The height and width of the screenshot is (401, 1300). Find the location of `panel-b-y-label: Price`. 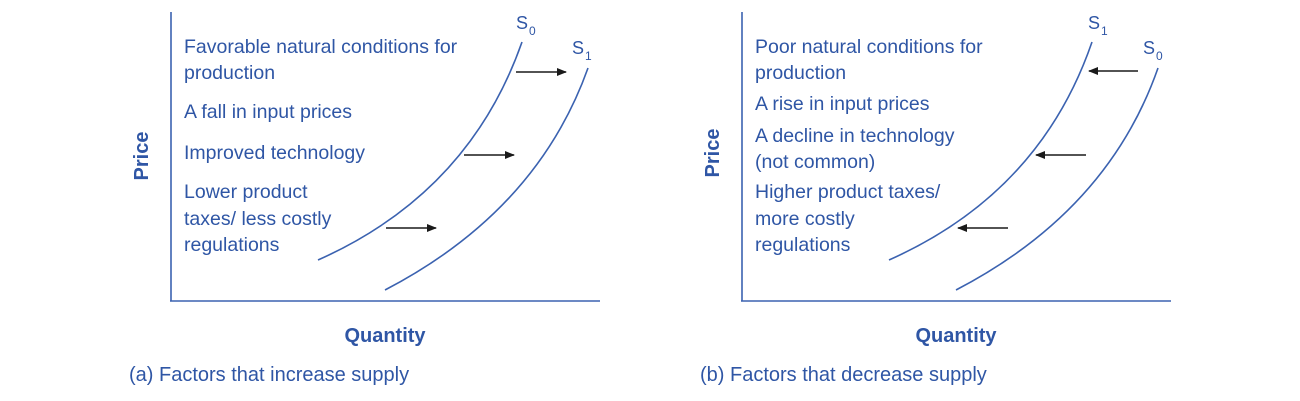

panel-b-y-label: Price is located at coordinates (713, 153).